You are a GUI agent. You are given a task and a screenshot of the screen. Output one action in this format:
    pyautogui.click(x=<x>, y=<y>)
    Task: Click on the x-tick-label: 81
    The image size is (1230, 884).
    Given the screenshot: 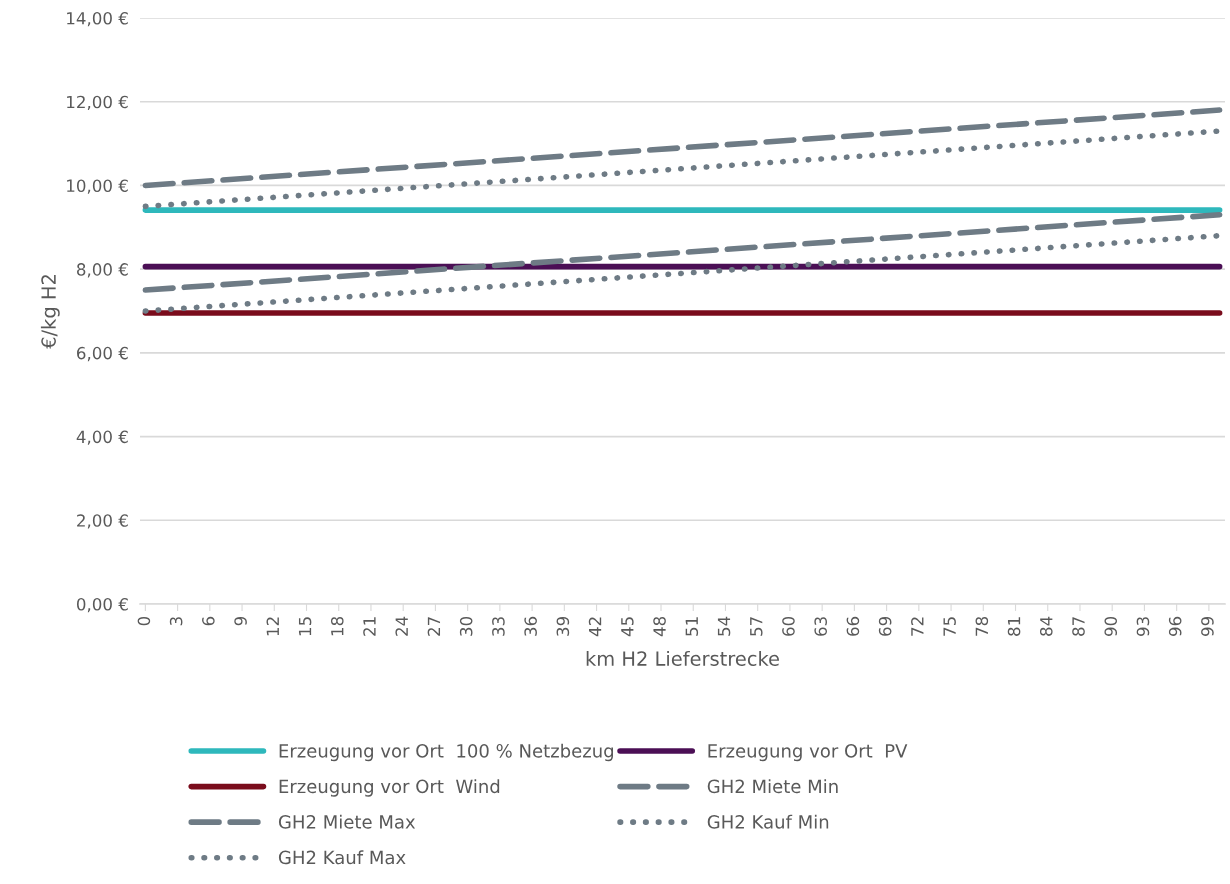 What is the action you would take?
    pyautogui.click(x=1014, y=626)
    